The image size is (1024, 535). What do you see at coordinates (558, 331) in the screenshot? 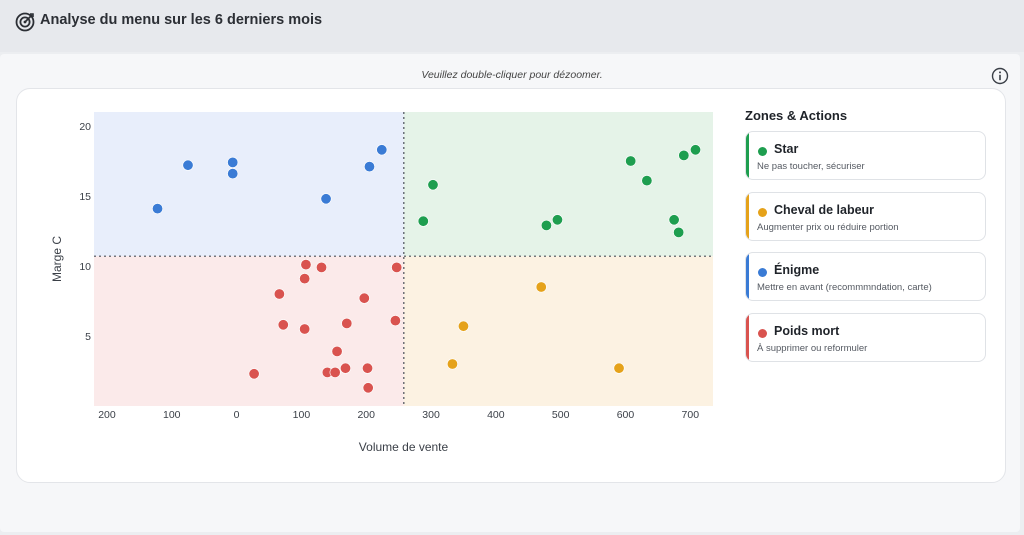
I see `quadrant-cheval-de-labeur` at bounding box center [558, 331].